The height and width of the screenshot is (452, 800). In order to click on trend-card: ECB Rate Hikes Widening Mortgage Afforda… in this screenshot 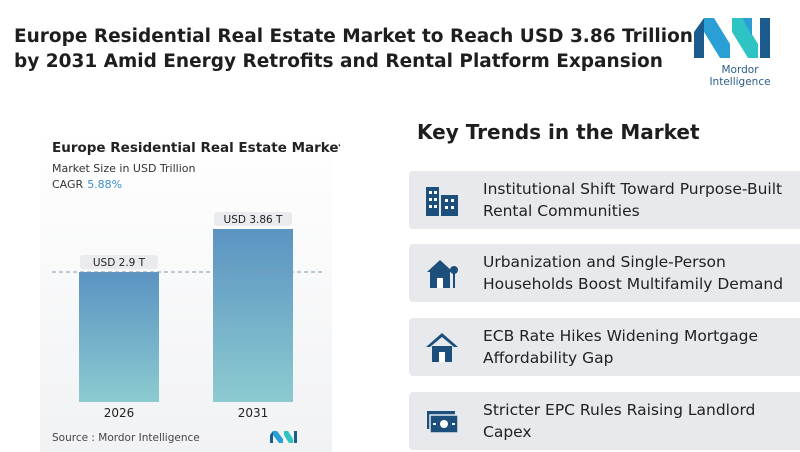, I will do `click(604, 347)`.